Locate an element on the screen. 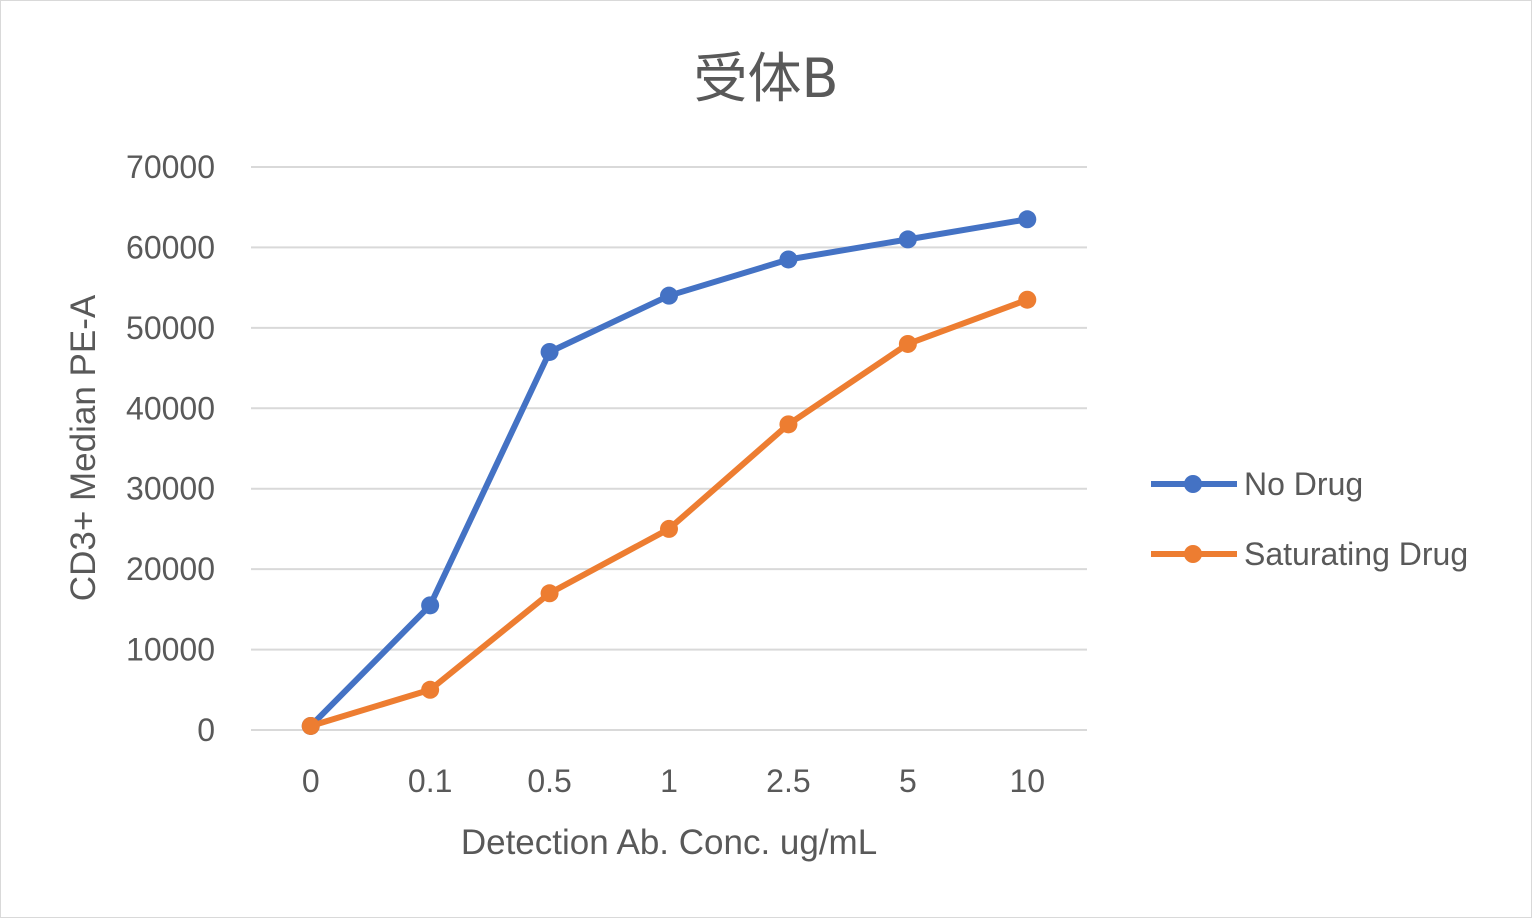 The width and height of the screenshot is (1532, 918). legend: No Drug Saturating Drug is located at coordinates (1309, 519).